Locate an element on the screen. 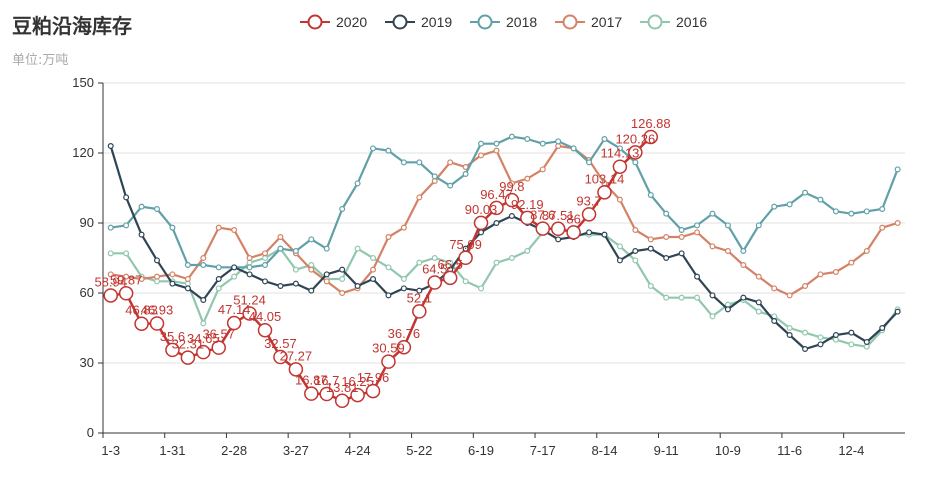  legend-item-2017: 2017 is located at coordinates (588, 22).